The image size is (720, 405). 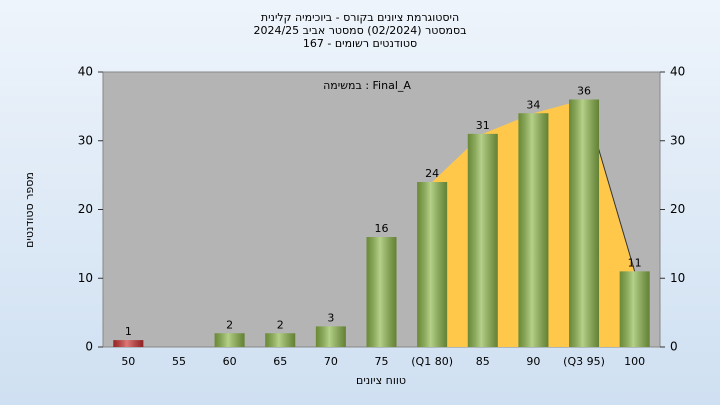 I want to click on value-label: 11, so click(x=635, y=262).